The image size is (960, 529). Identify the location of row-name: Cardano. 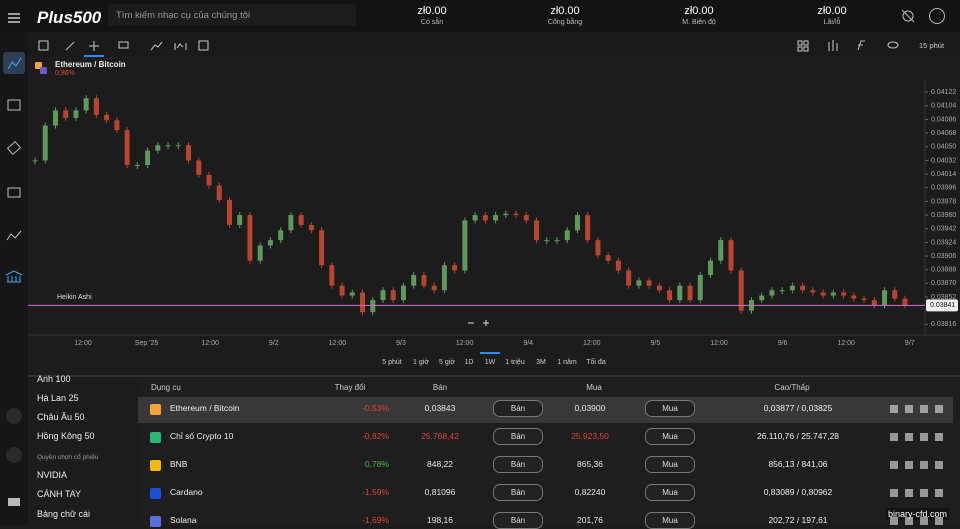
(186, 492).